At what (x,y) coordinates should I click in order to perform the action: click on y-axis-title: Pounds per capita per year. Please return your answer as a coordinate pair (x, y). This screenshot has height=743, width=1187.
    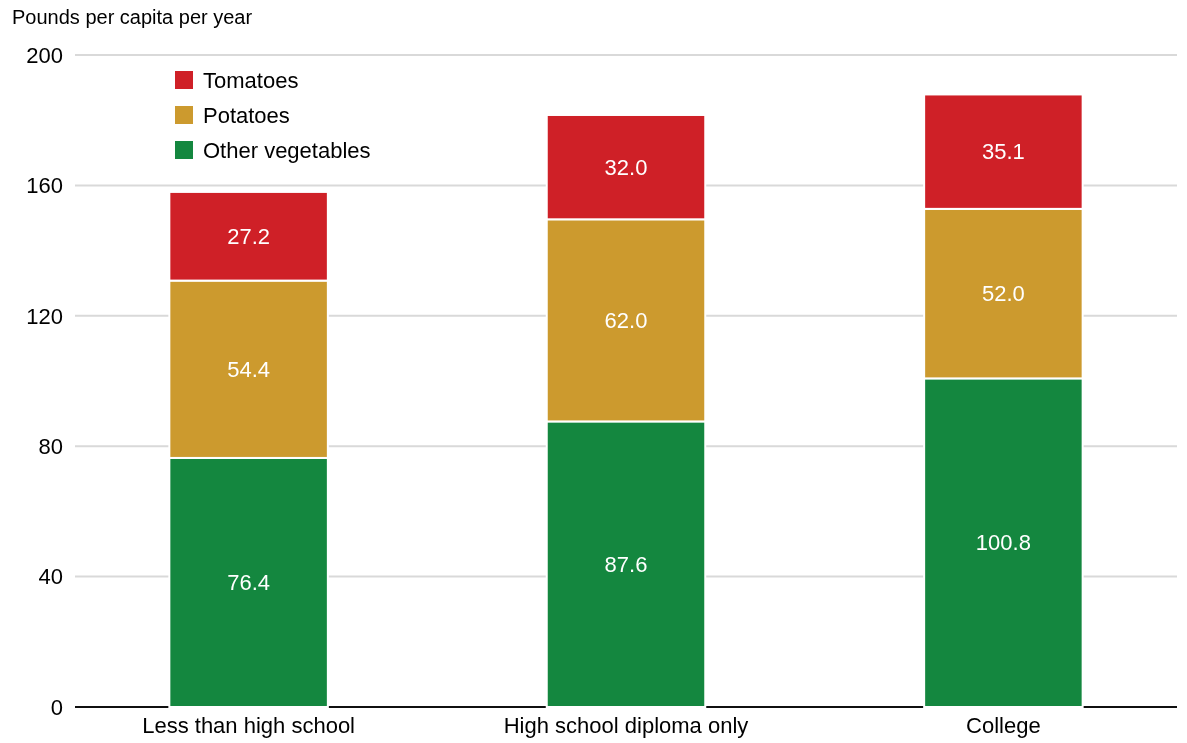
    Looking at the image, I should click on (132, 17).